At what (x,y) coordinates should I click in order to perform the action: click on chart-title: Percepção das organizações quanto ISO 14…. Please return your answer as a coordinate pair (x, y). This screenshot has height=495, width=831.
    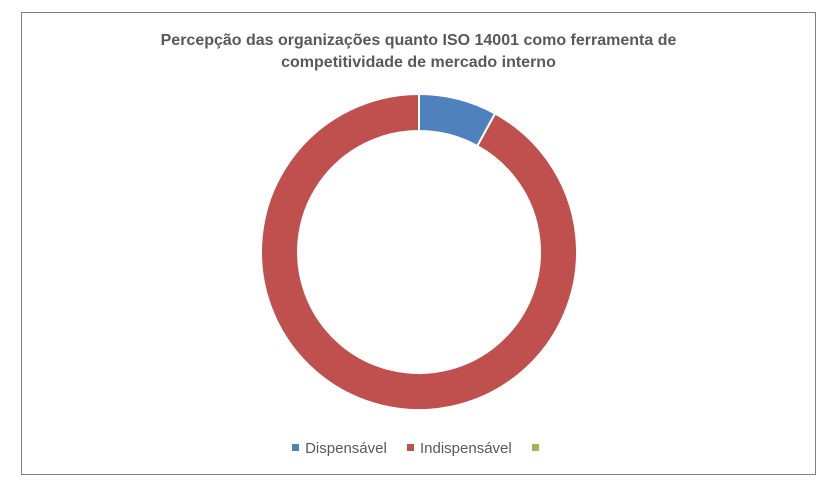
    Looking at the image, I should click on (418, 52).